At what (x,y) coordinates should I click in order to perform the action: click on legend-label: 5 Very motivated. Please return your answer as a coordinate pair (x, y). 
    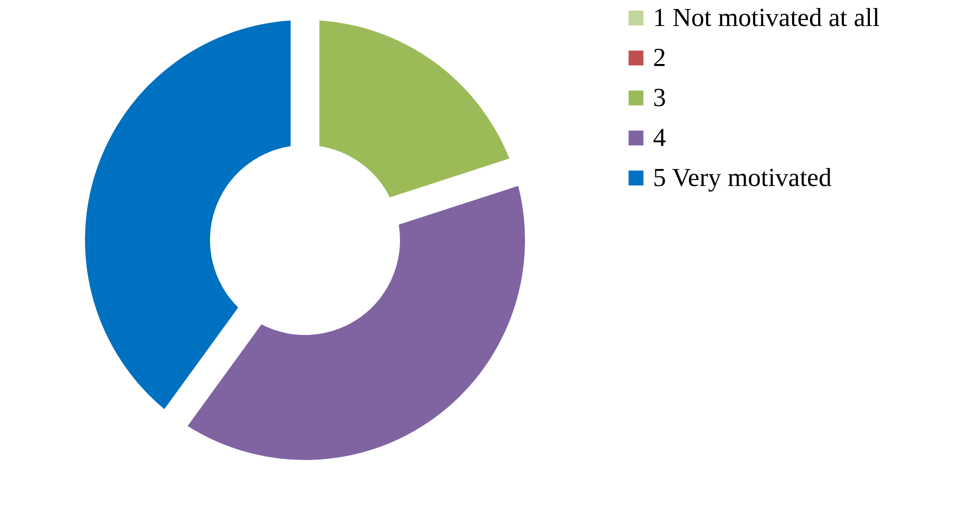
    Looking at the image, I should click on (742, 177).